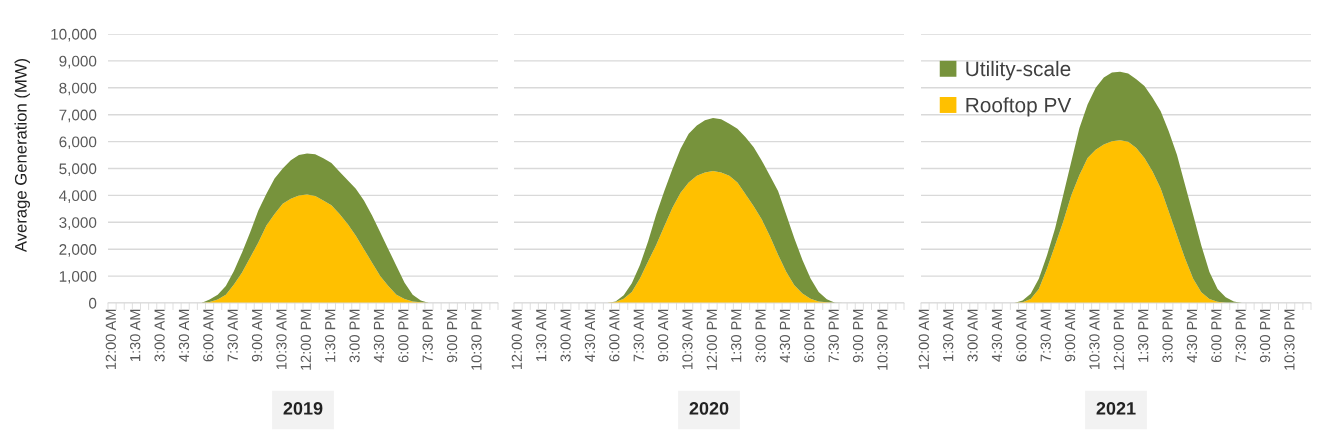 Image resolution: width=1336 pixels, height=447 pixels. I want to click on y-tick-label: 0, so click(92, 303).